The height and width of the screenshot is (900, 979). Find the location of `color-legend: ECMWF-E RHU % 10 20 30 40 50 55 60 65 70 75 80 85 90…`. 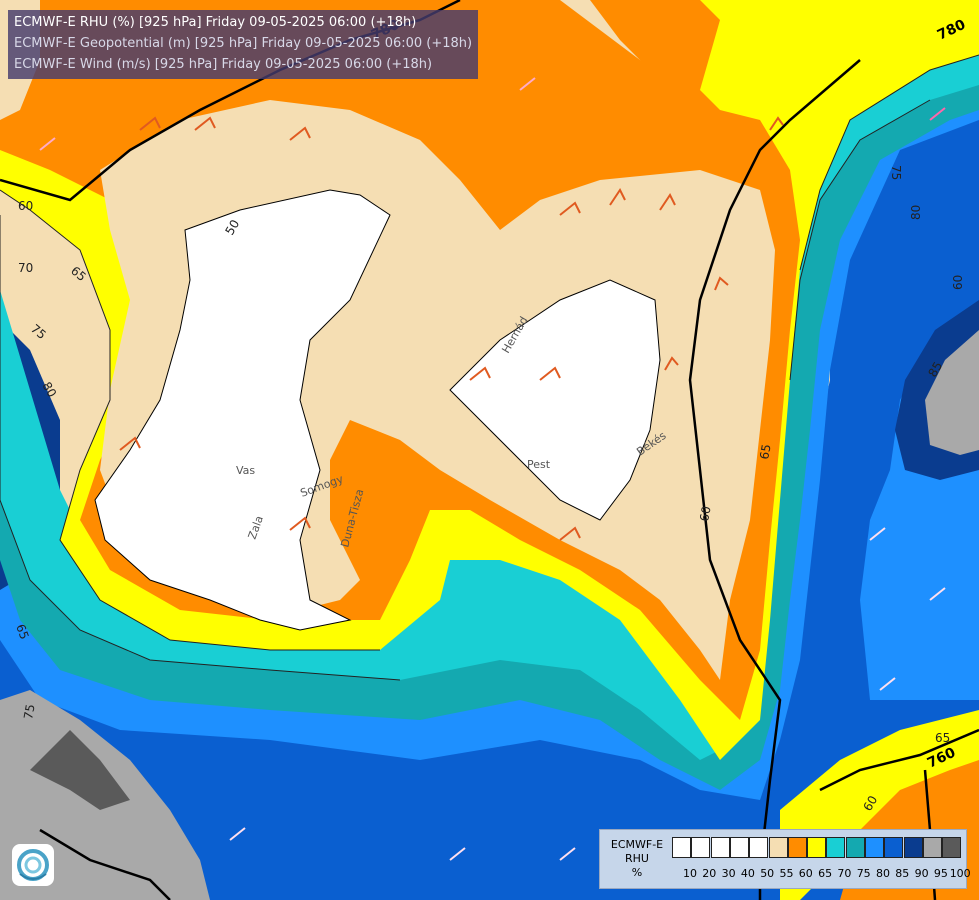

color-legend: ECMWF-E RHU % 10 20 30 40 50 55 60 65 70 75 80 85 90… is located at coordinates (785, 859).